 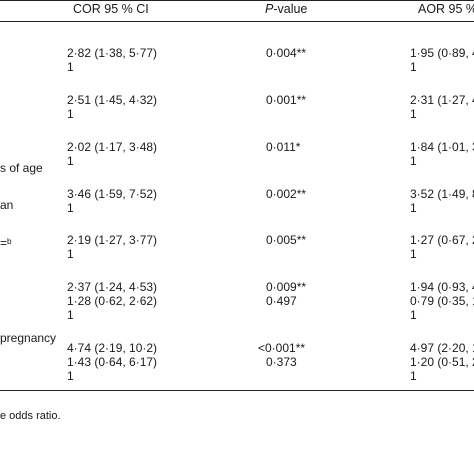 I want to click on pvalue-cell: 0·004**, so click(x=286, y=53).